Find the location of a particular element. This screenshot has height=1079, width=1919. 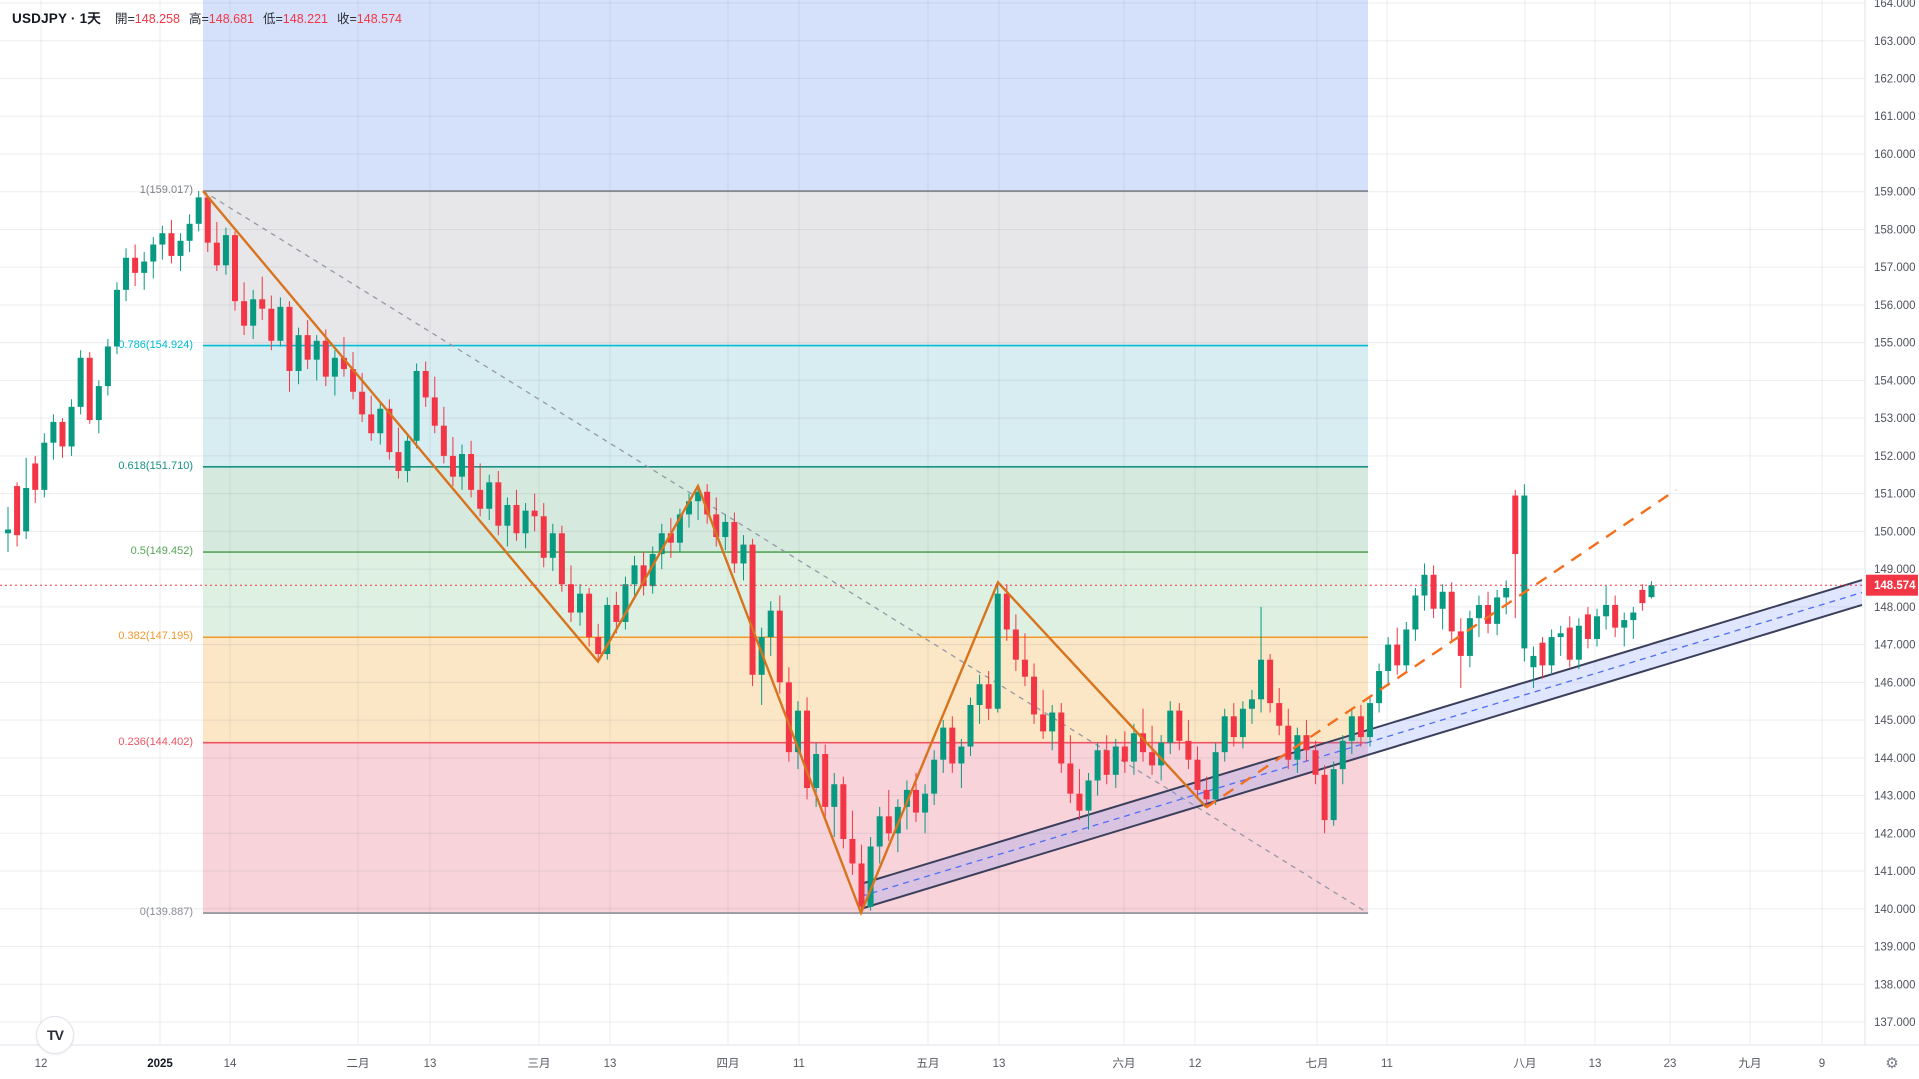

price-tick-label: 143.000 is located at coordinates (1895, 797).